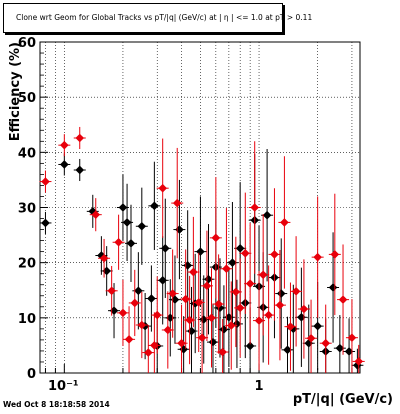 The width and height of the screenshot is (400, 414). Describe the element at coordinates (27, 319) in the screenshot. I see `y-tick-label: 10` at that location.